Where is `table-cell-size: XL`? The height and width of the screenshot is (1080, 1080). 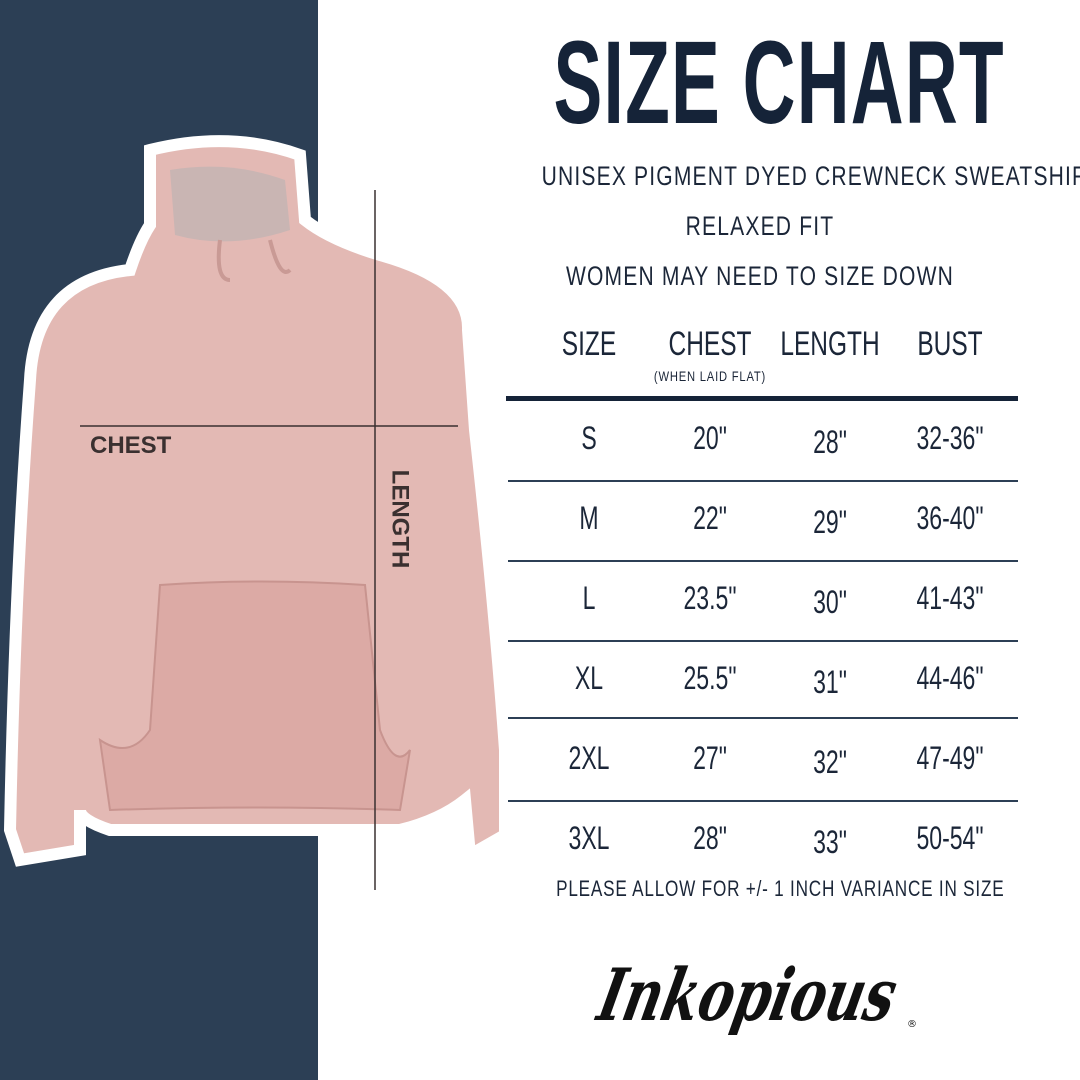 table-cell-size: XL is located at coordinates (589, 678).